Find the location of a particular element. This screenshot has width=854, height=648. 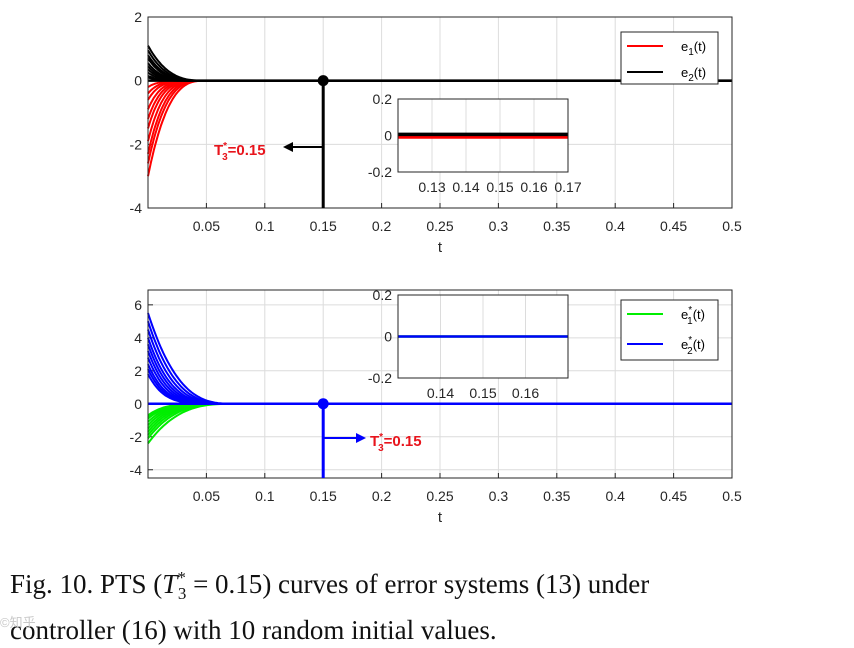

caption-math-sup: * is located at coordinates (181, 577).